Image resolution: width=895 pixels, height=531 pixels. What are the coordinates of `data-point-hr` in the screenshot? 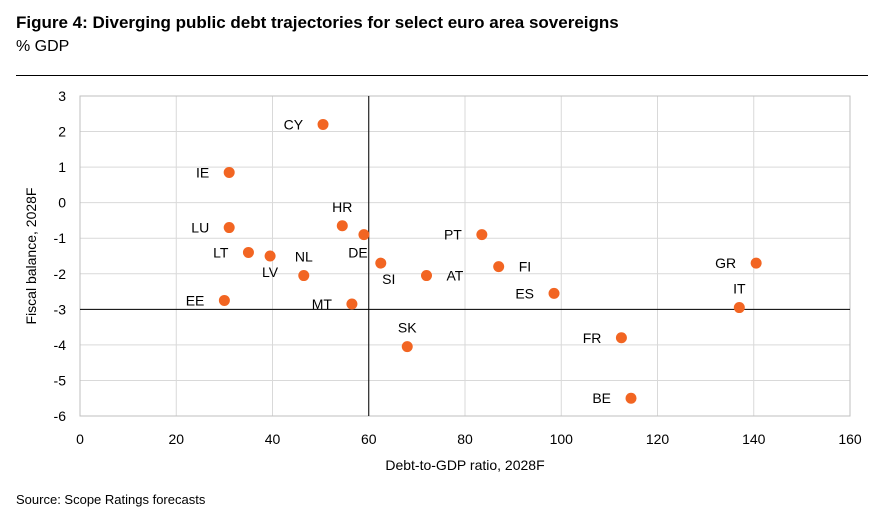 It's located at (342, 226).